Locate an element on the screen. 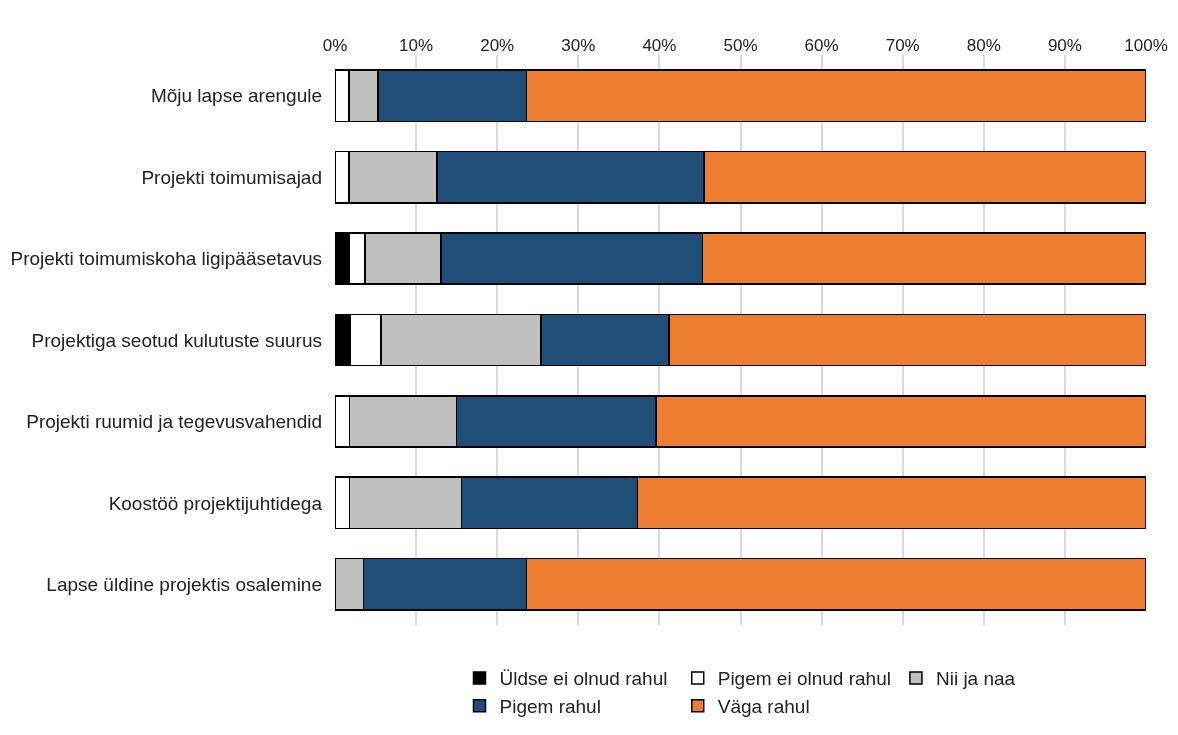 This screenshot has width=1178, height=735. x-tick-label: 60% is located at coordinates (821, 45).